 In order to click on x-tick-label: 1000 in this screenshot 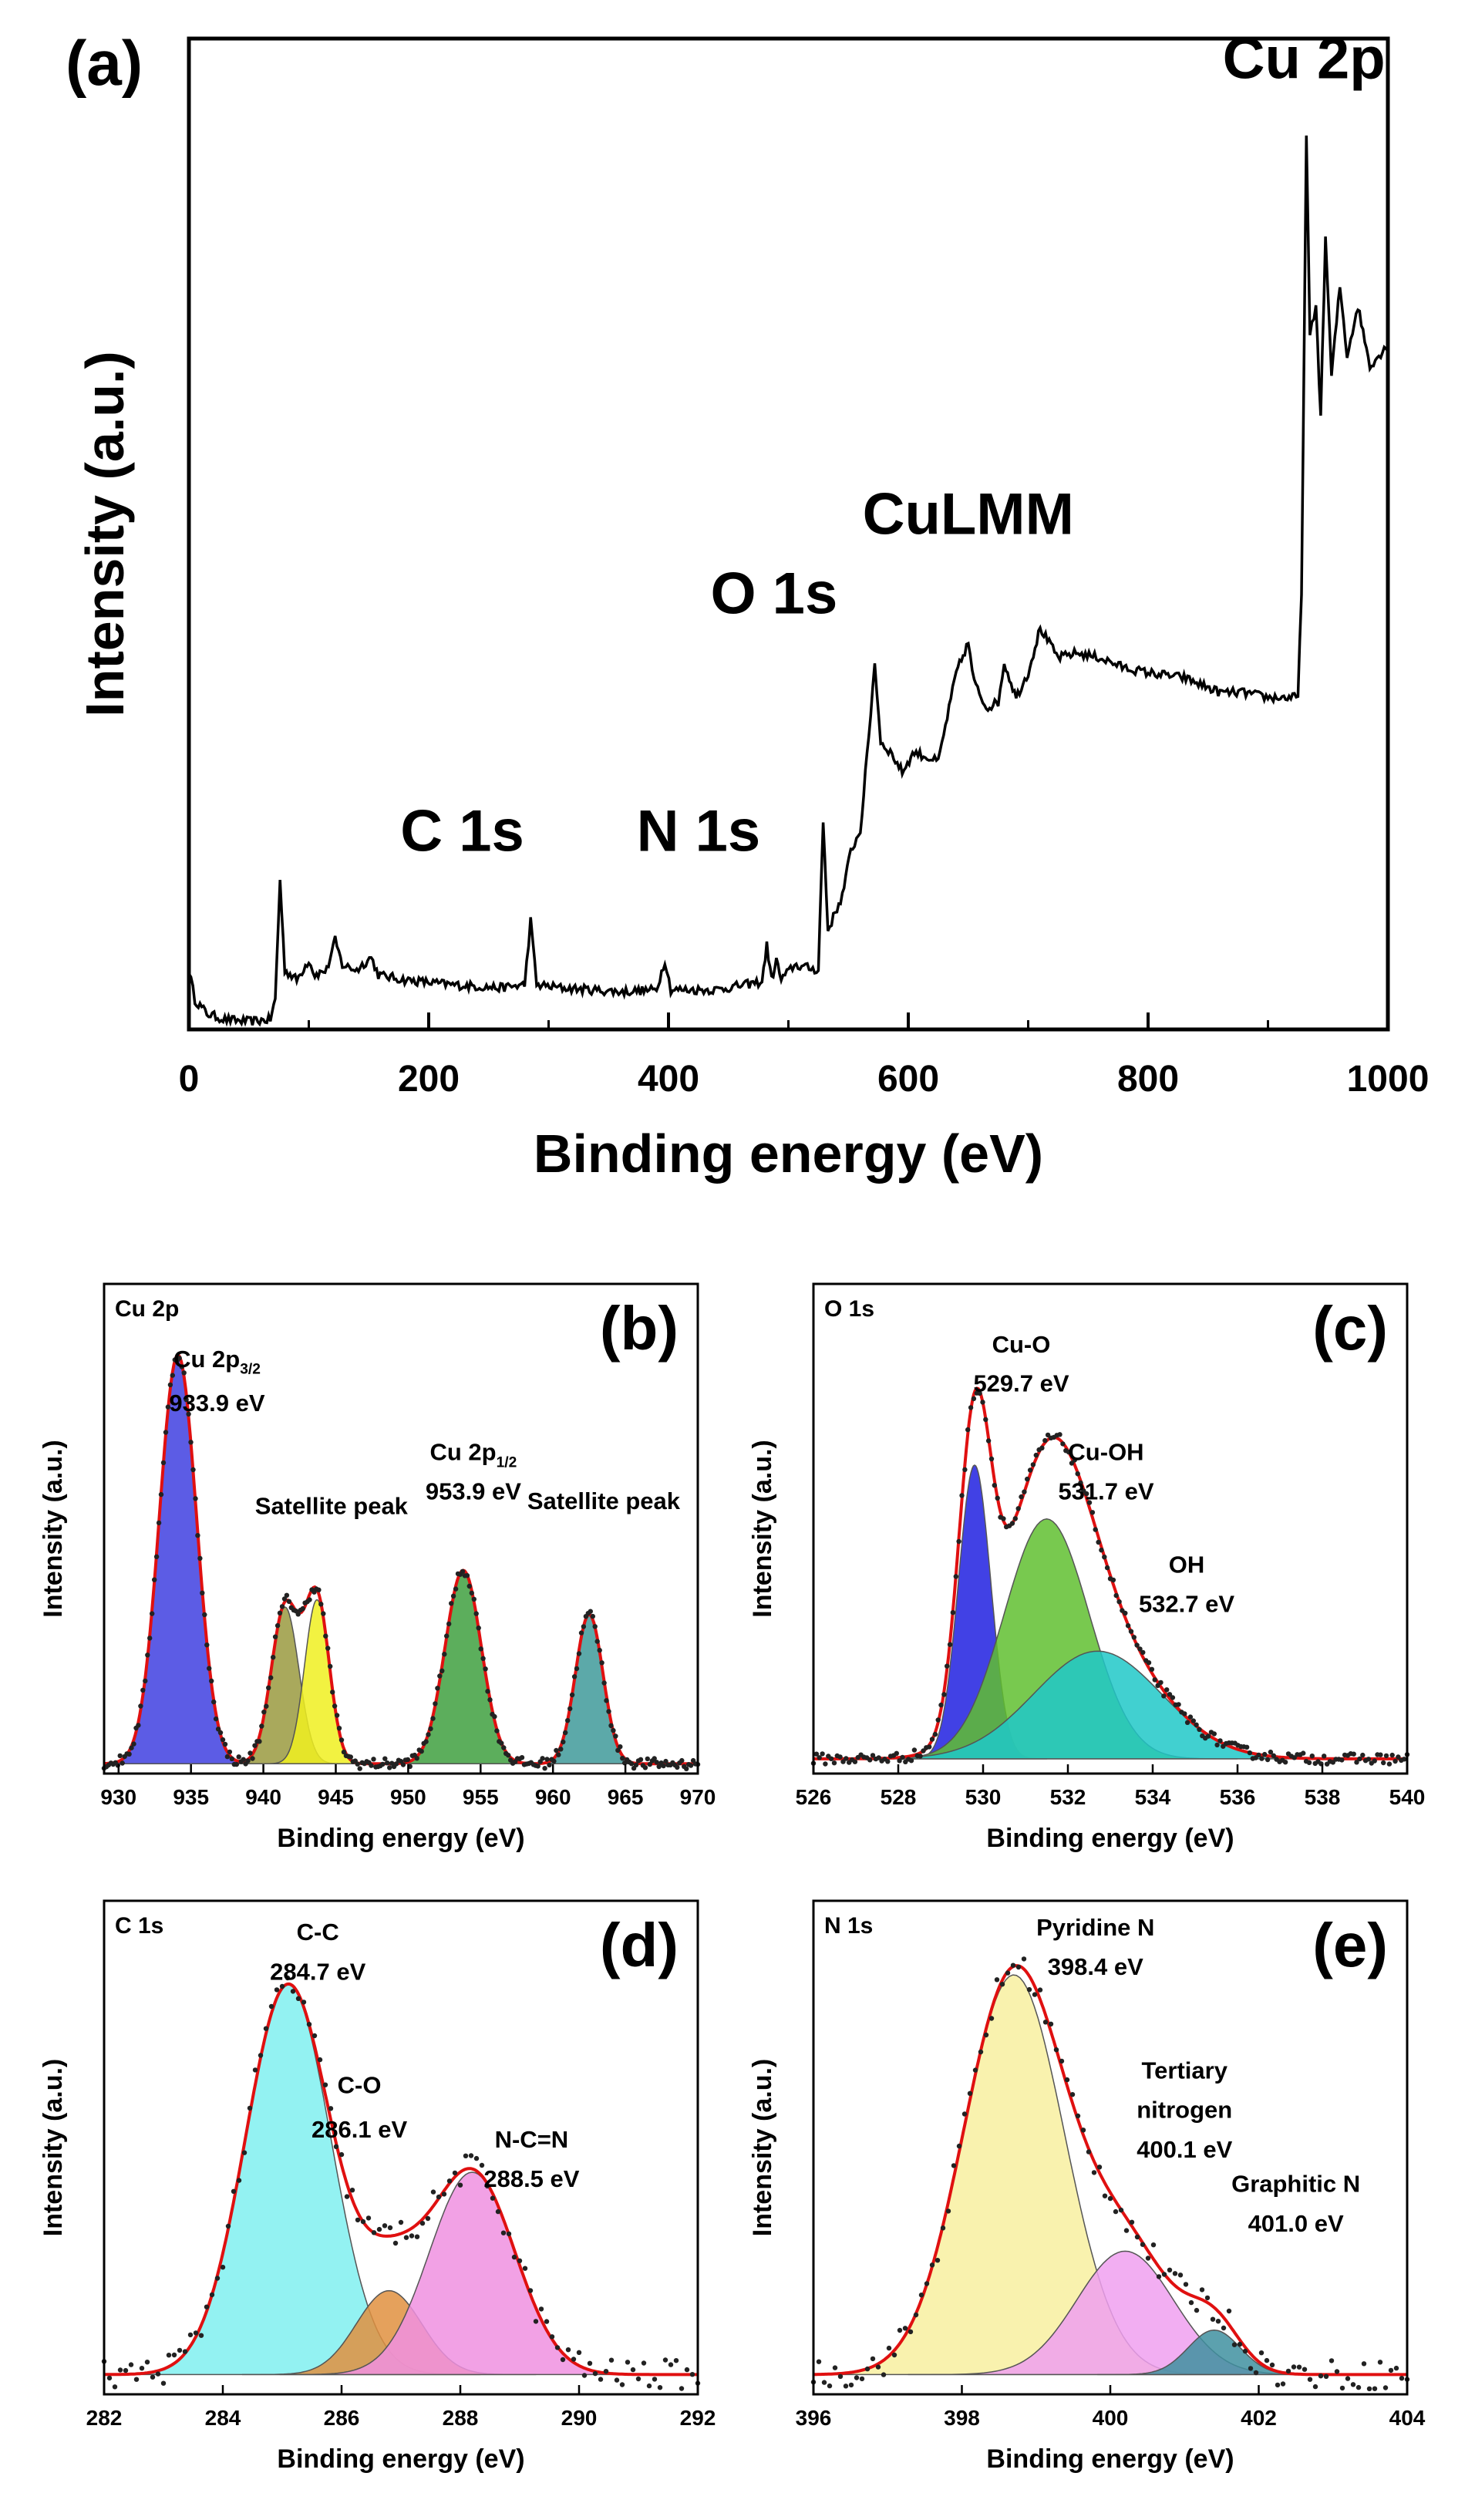, I will do `click(1388, 1079)`.